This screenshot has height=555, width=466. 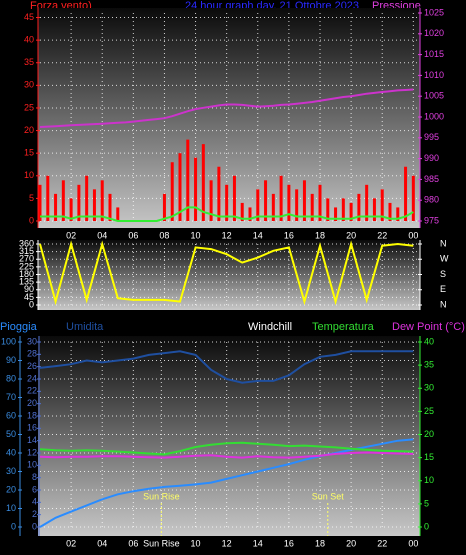 I want to click on y3-tick-label: 4, so click(x=34, y=502).